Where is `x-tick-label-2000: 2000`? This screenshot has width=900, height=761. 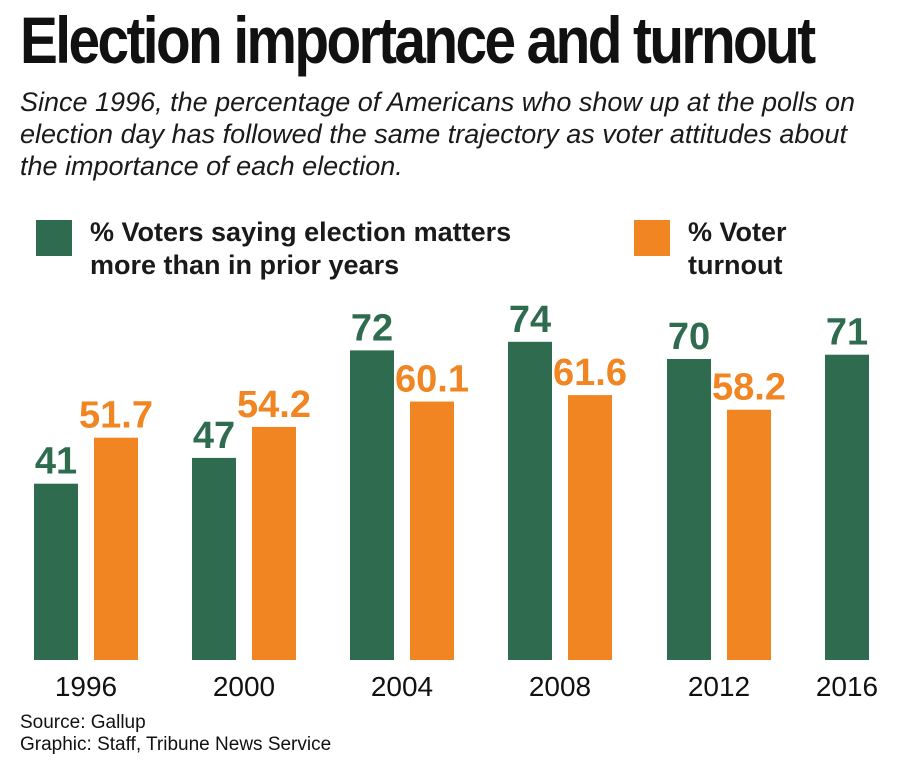 x-tick-label-2000: 2000 is located at coordinates (244, 686).